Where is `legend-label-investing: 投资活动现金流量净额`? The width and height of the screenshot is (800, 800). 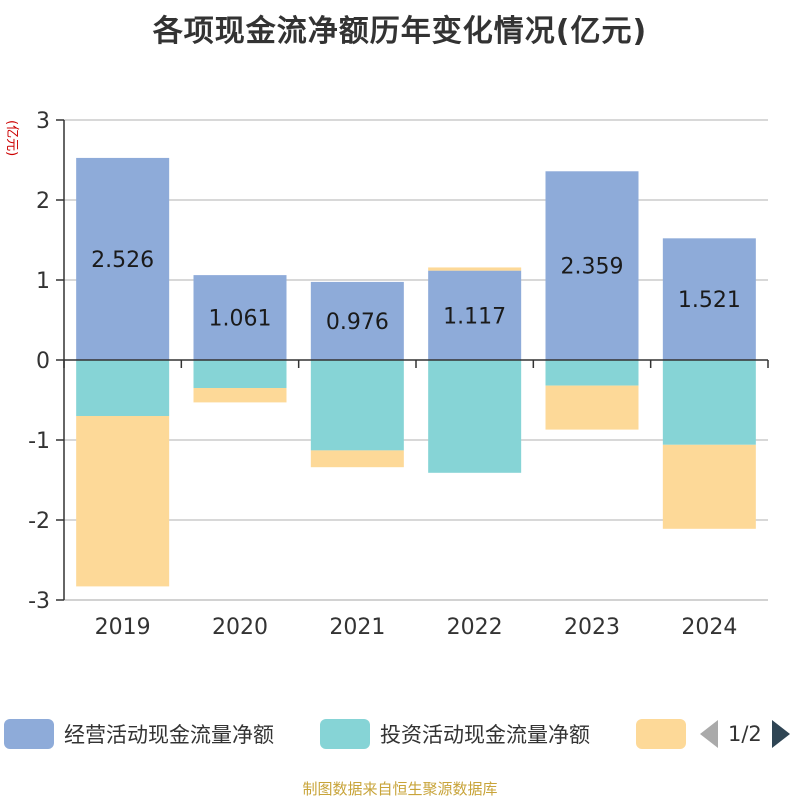
legend-label-investing: 投资活动现金流量净额 is located at coordinates (485, 735).